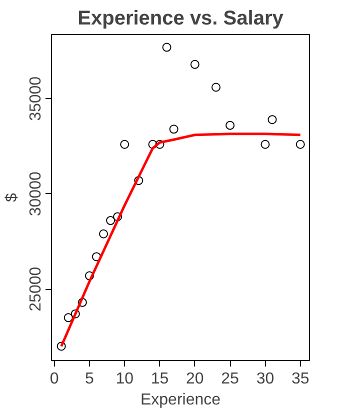 The height and width of the screenshot is (411, 347). I want to click on x-tick-label: 5, so click(89, 379).